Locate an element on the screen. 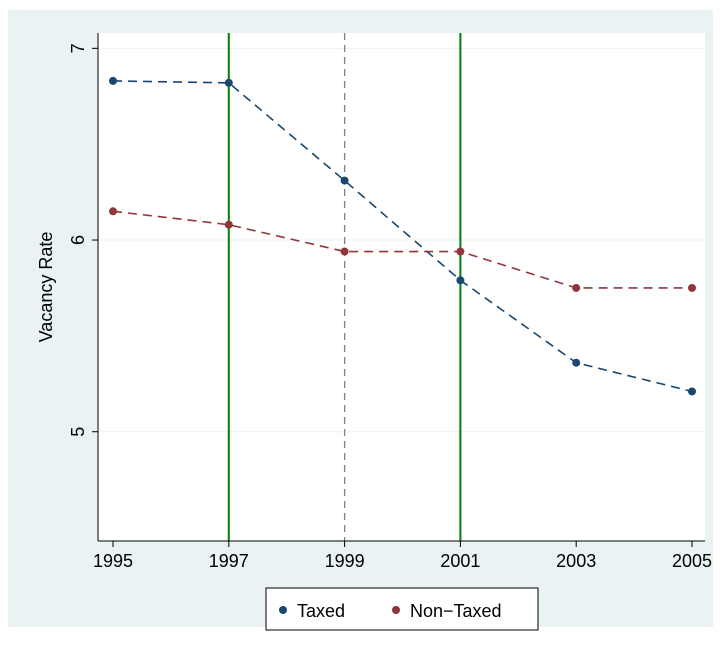  y-axis-label: Vacancy Rate is located at coordinates (46, 287).